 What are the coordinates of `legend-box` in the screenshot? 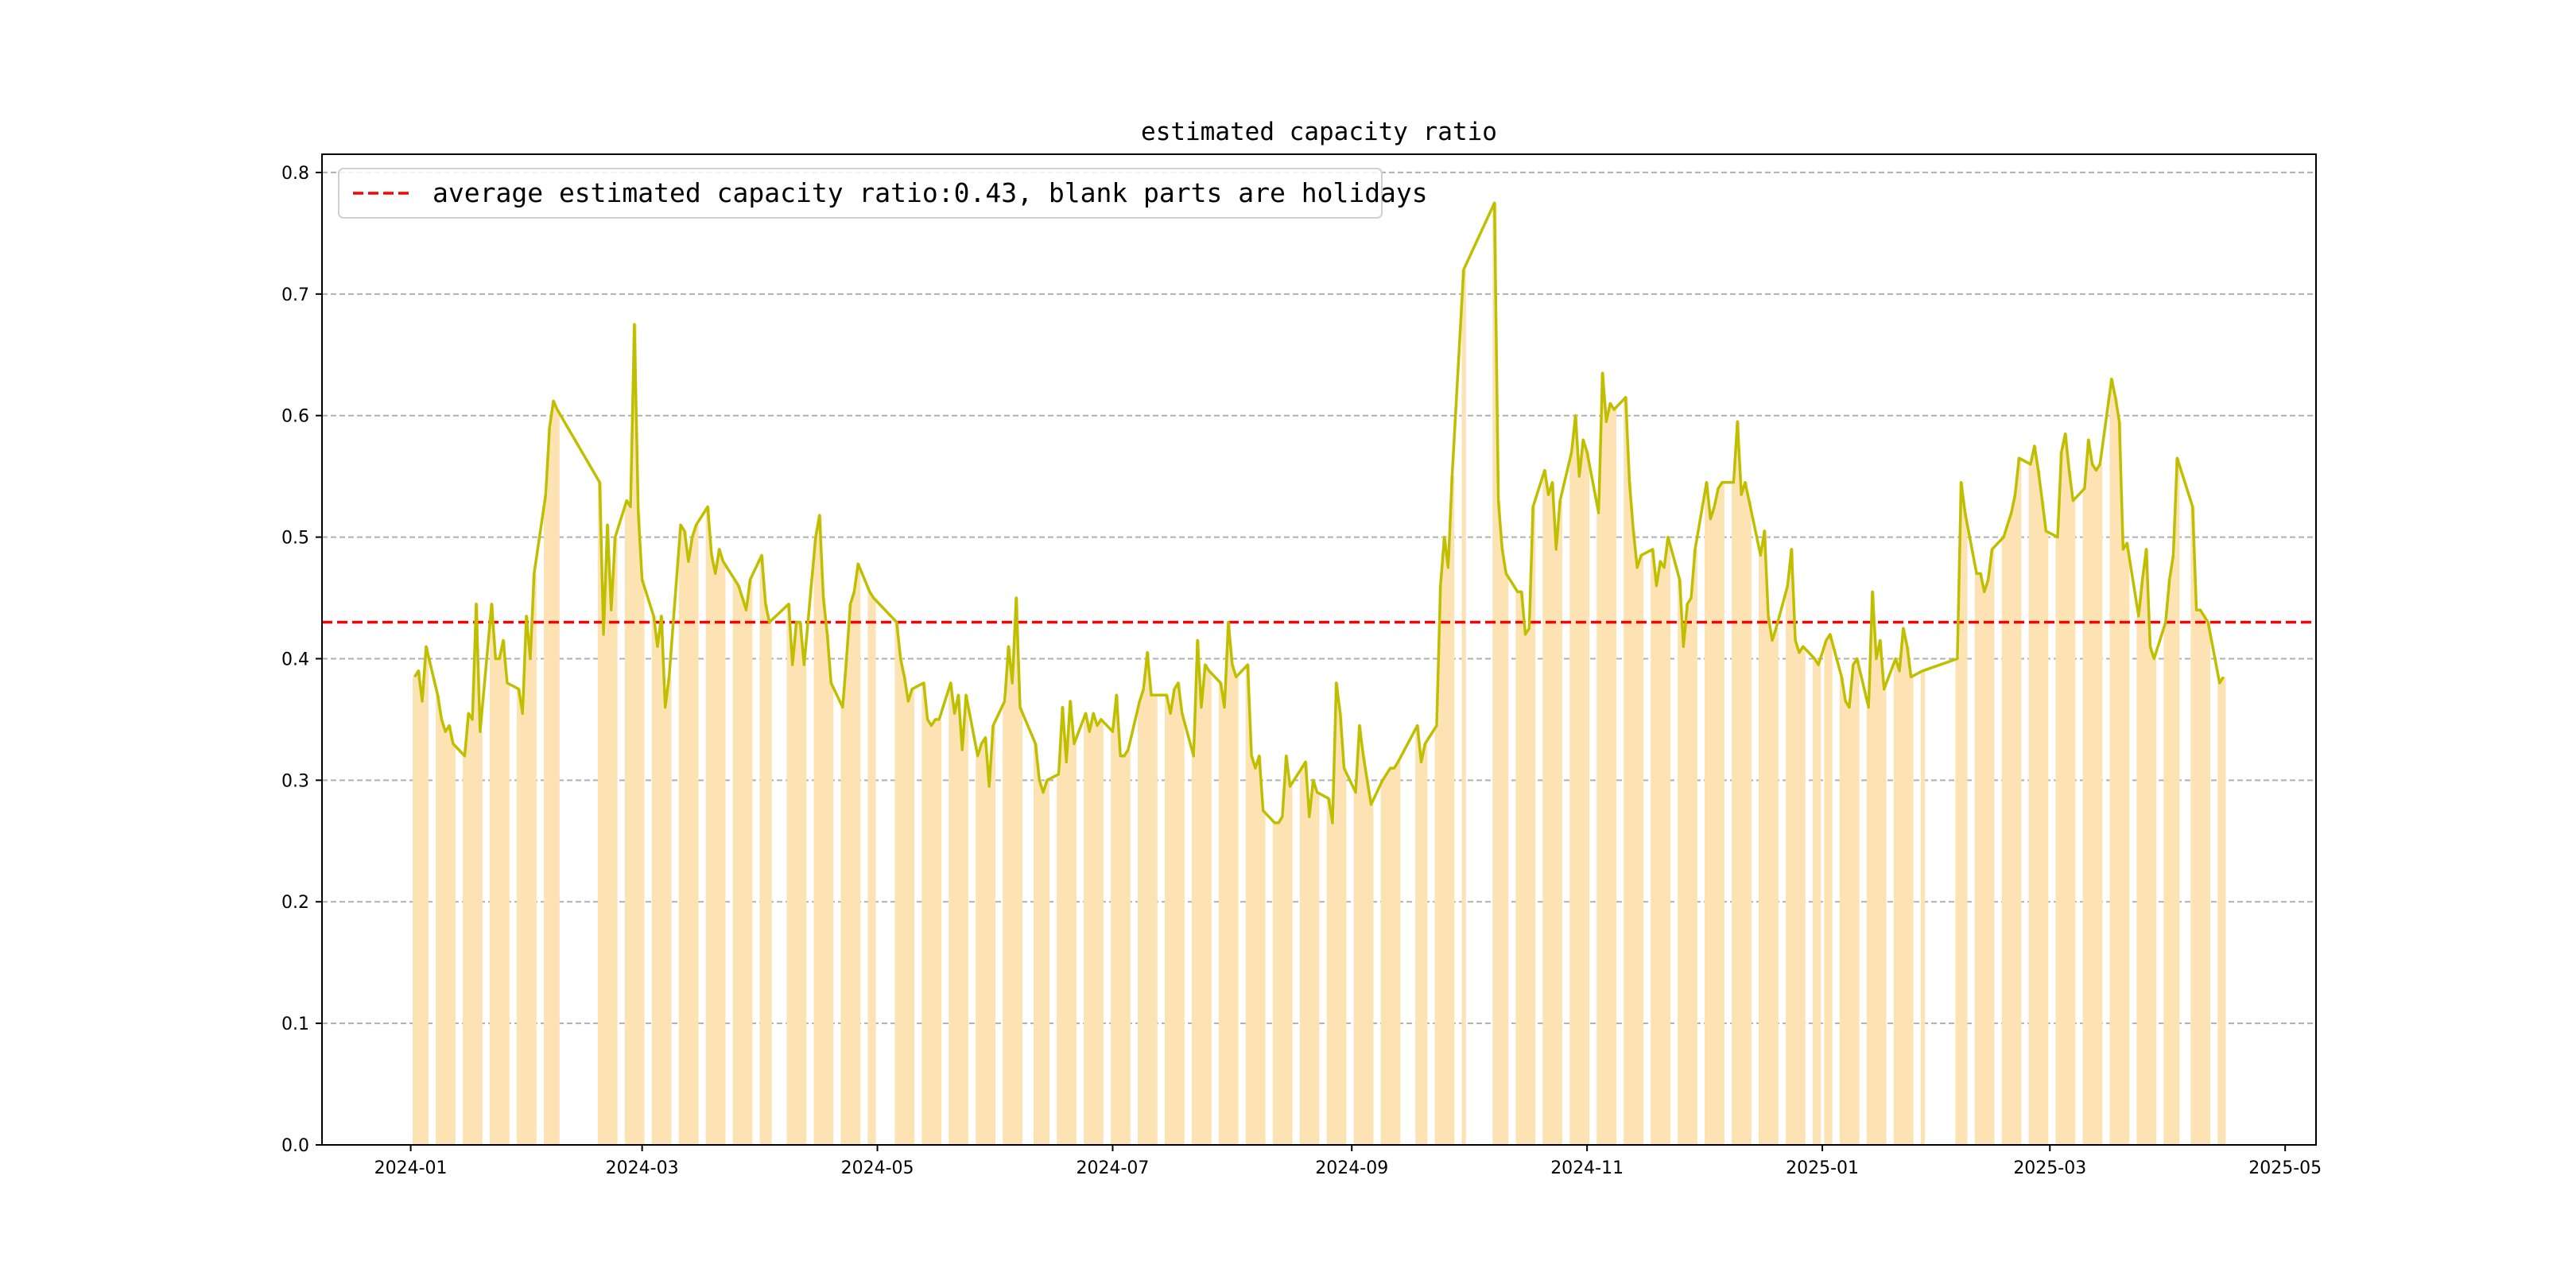 It's located at (861, 193).